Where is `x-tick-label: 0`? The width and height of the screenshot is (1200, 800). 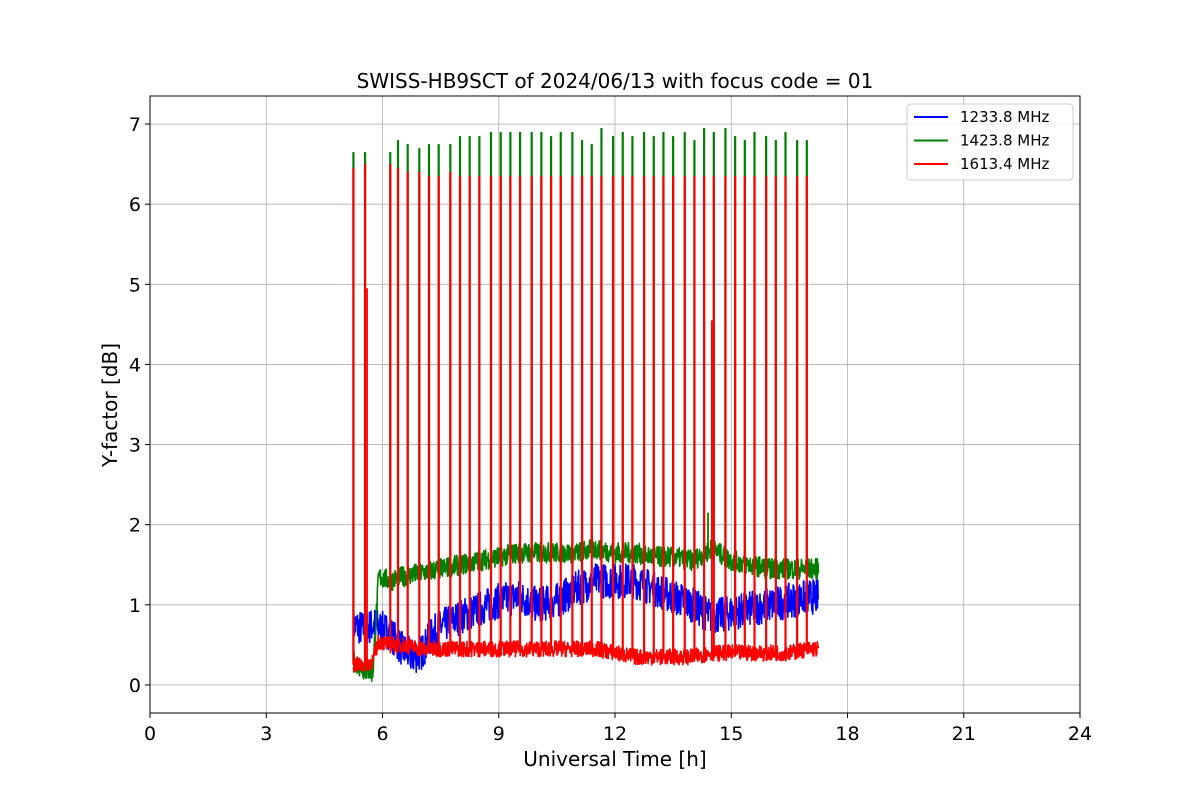
x-tick-label: 0 is located at coordinates (150, 734).